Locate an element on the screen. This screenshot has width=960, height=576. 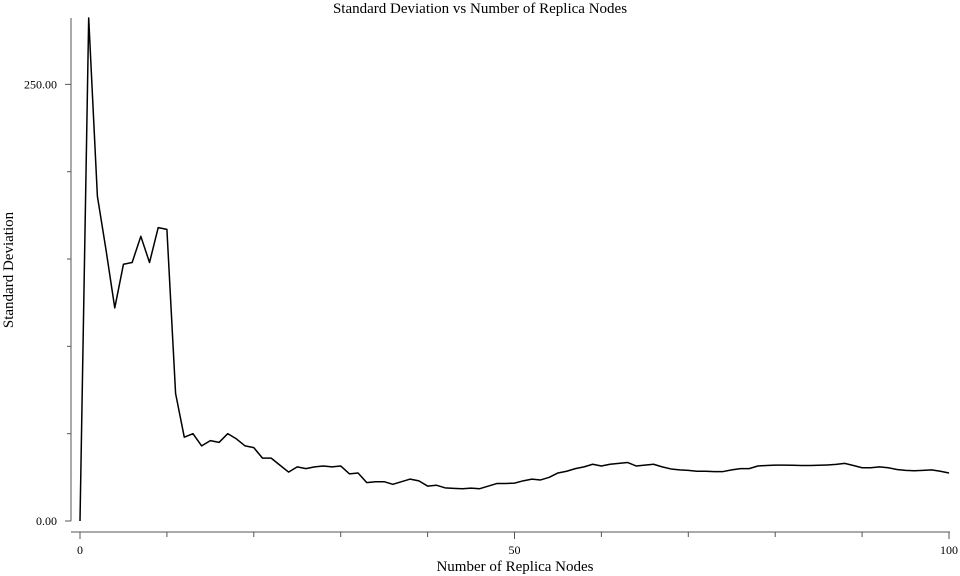
x-axis-title: Number of Replica Nodes is located at coordinates (514, 567).